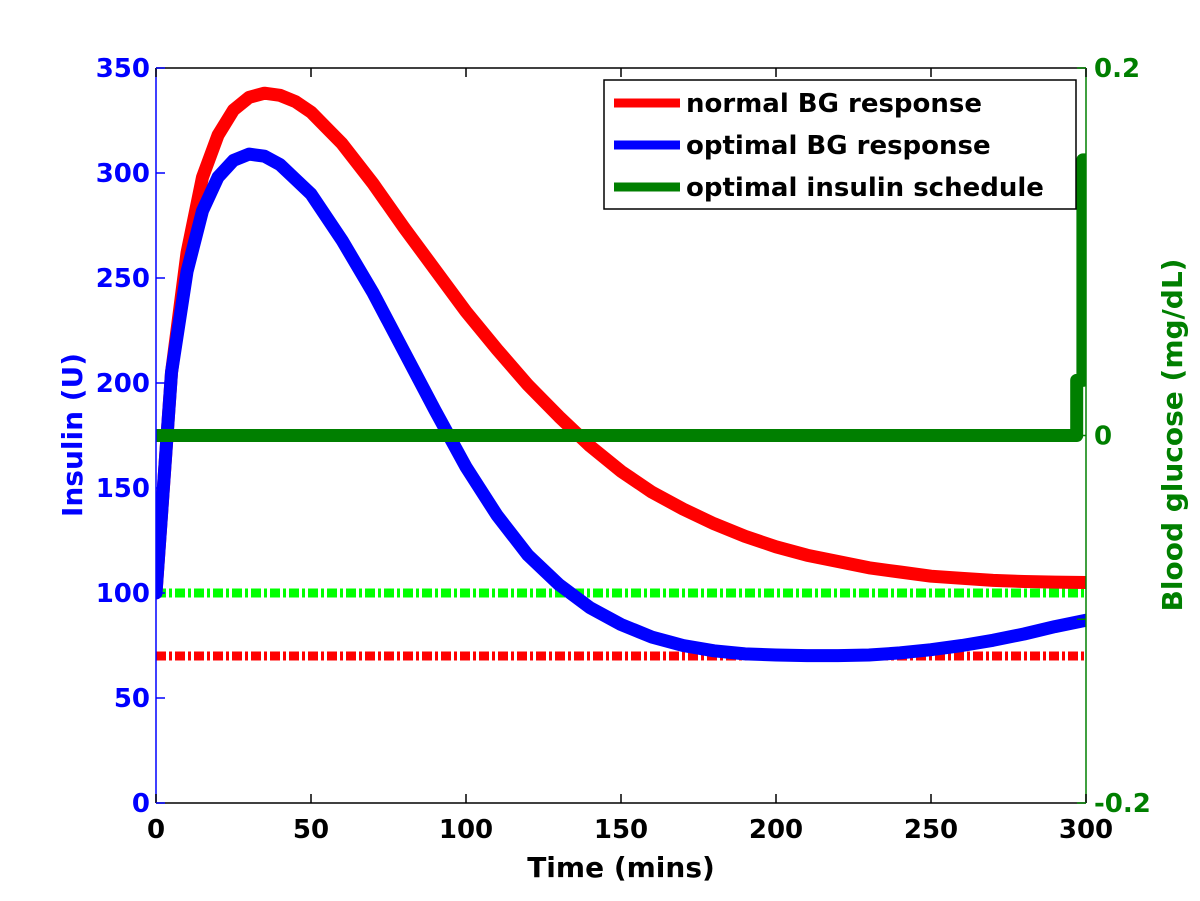  I want to click on y-tick-label-left: 150, so click(123, 489).